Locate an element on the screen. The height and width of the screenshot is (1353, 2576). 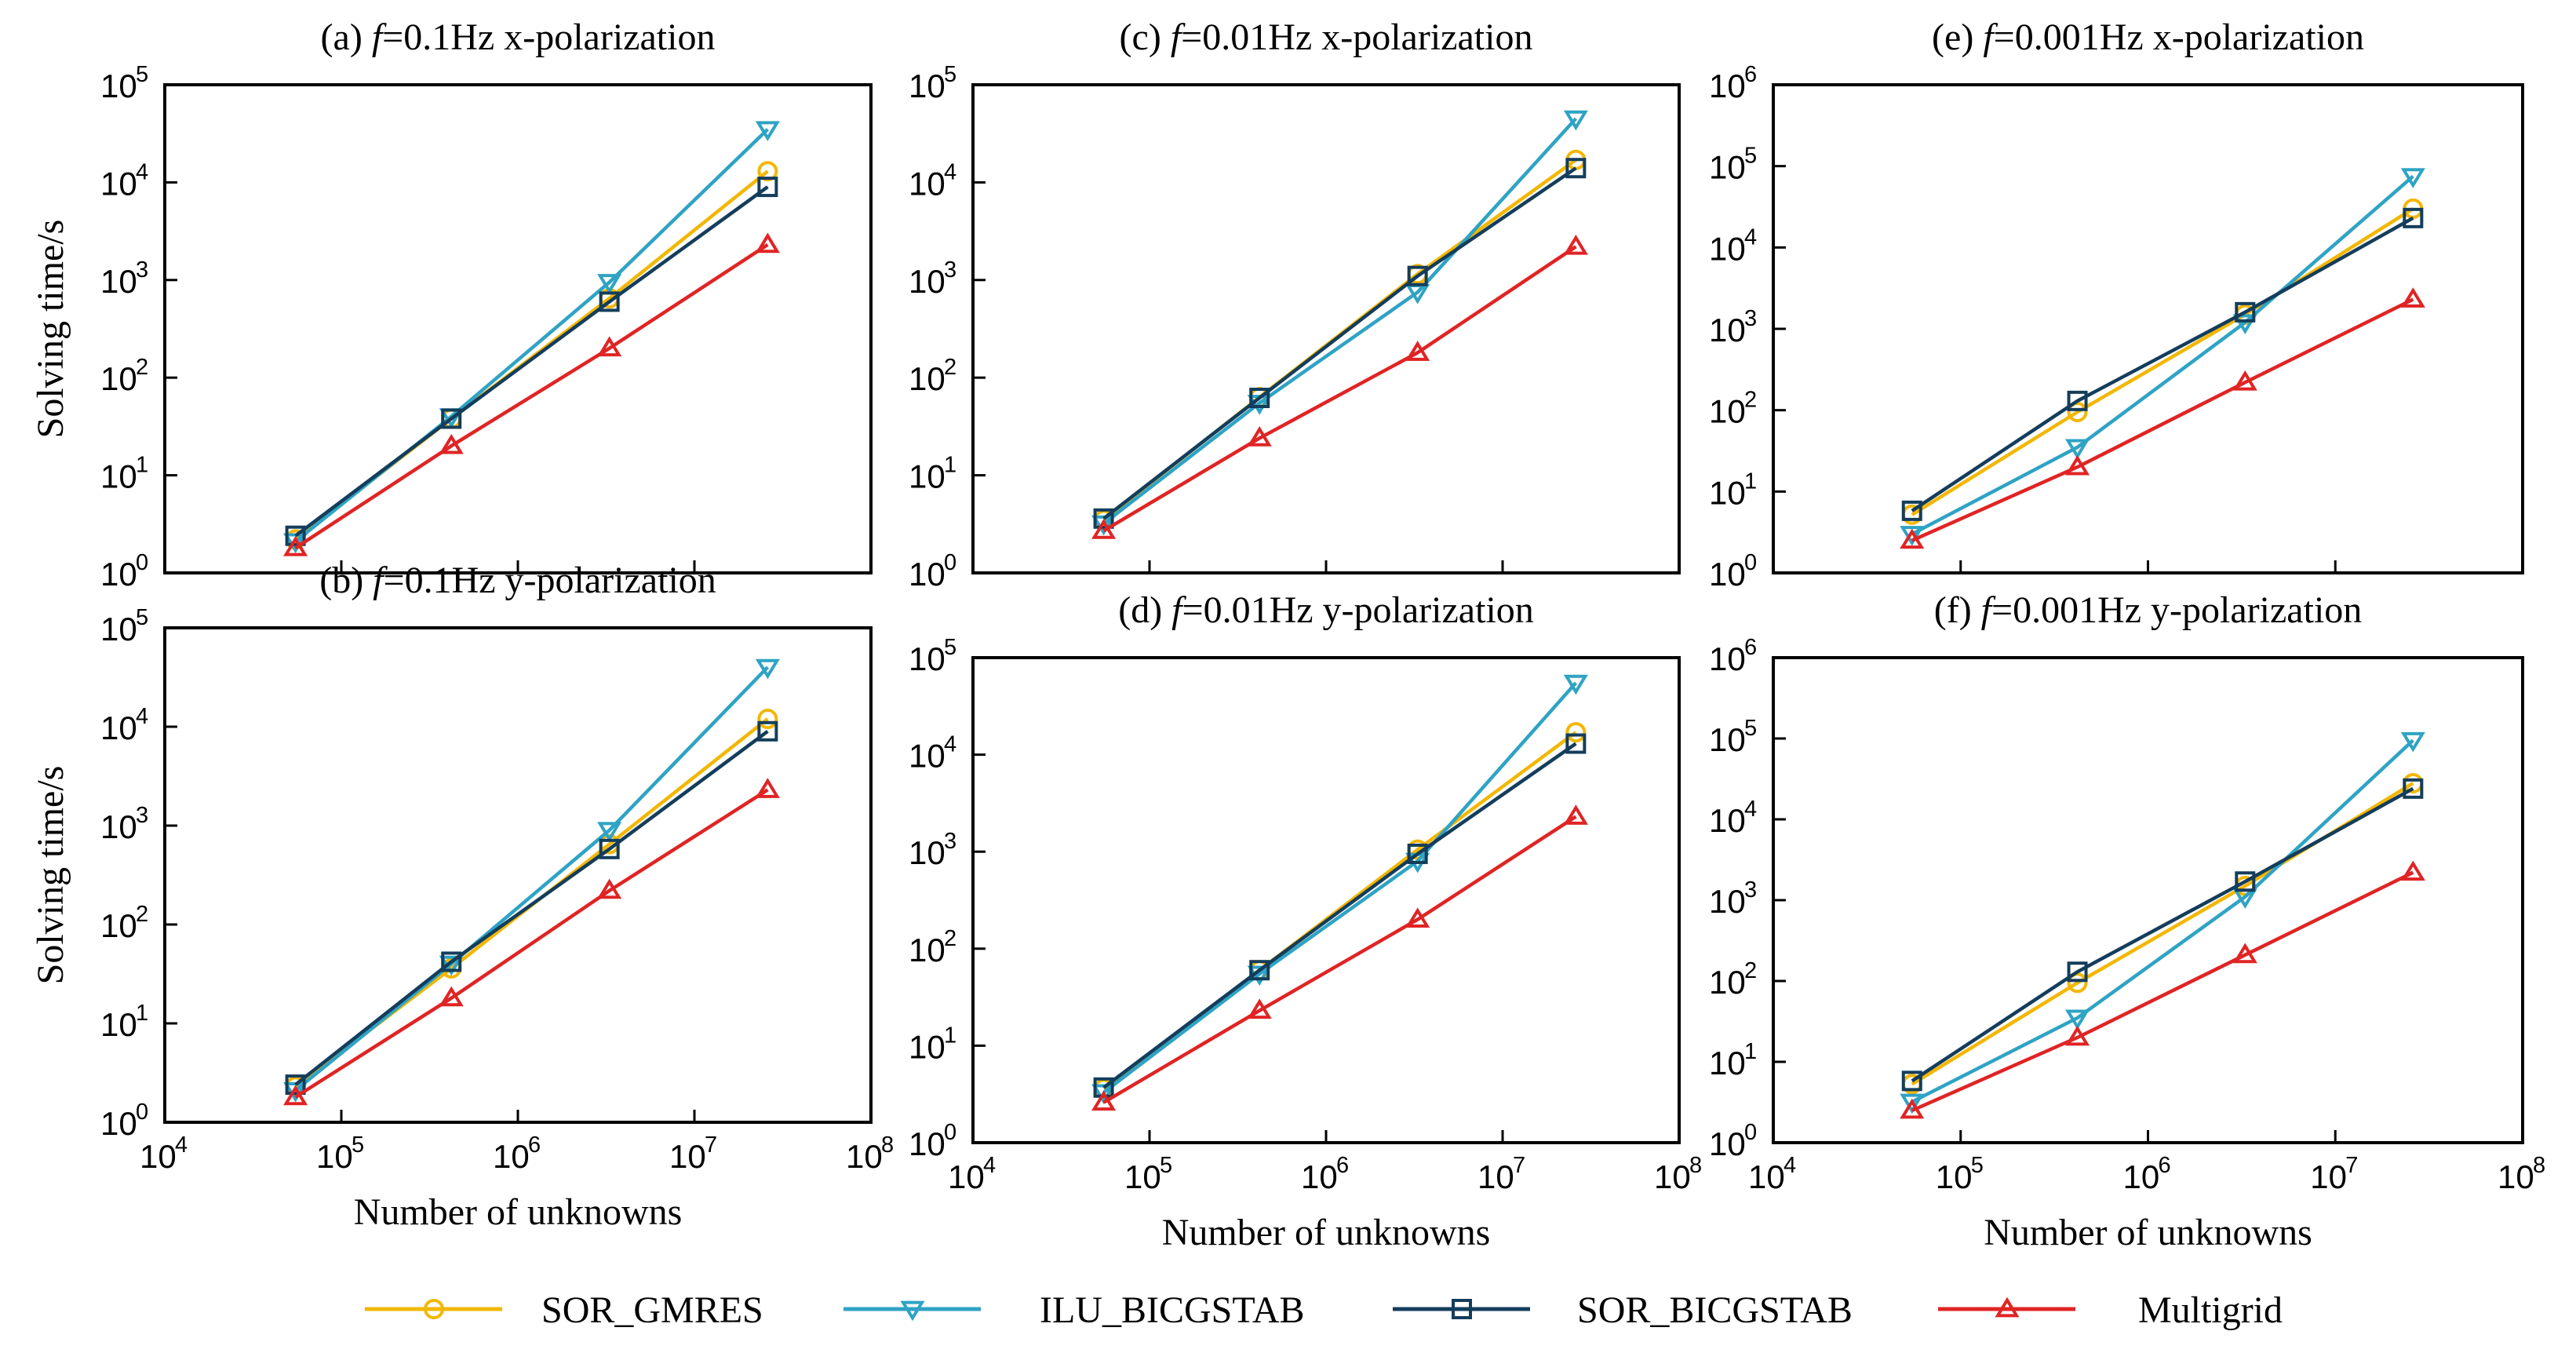
y-tick-label-b: 10³ is located at coordinates (124, 824).